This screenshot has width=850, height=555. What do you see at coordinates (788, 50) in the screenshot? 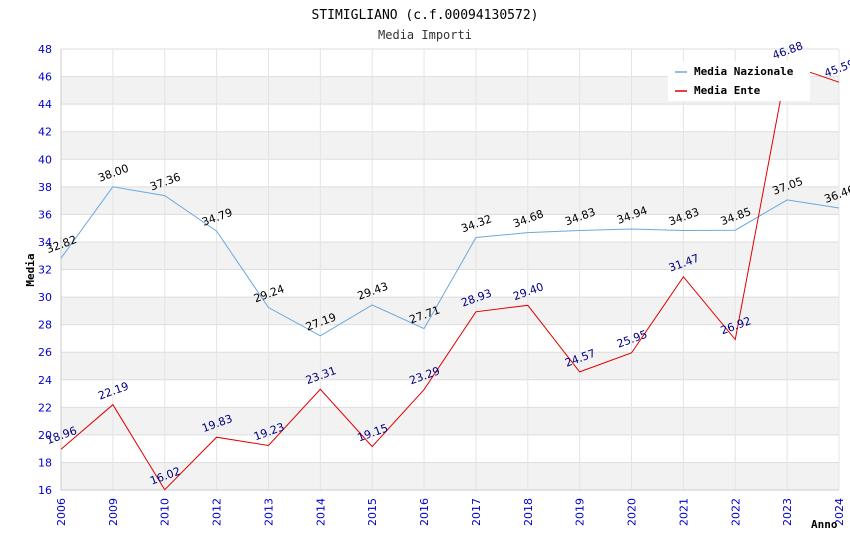
I see `data-label-media-ente: 46.88` at bounding box center [788, 50].